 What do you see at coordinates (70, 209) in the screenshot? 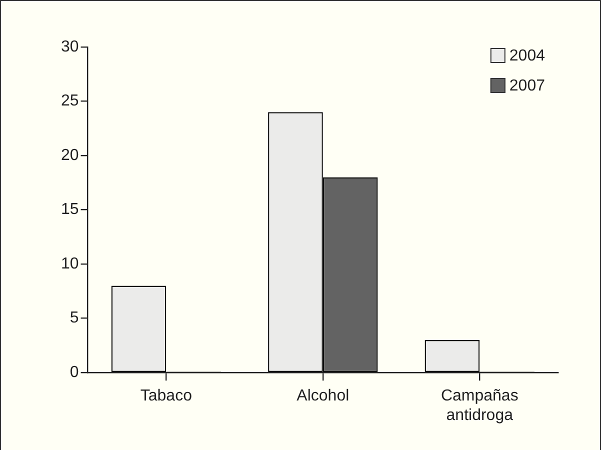
I see `y-tick-label: 15` at bounding box center [70, 209].